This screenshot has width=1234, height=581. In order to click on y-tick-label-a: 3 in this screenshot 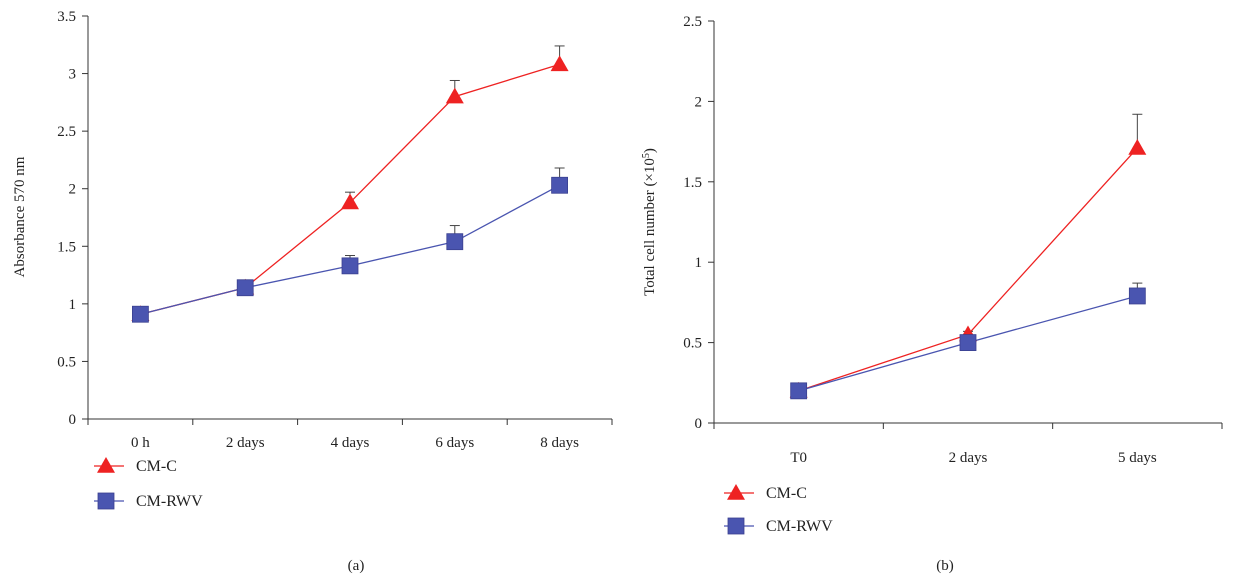, I will do `click(73, 75)`.